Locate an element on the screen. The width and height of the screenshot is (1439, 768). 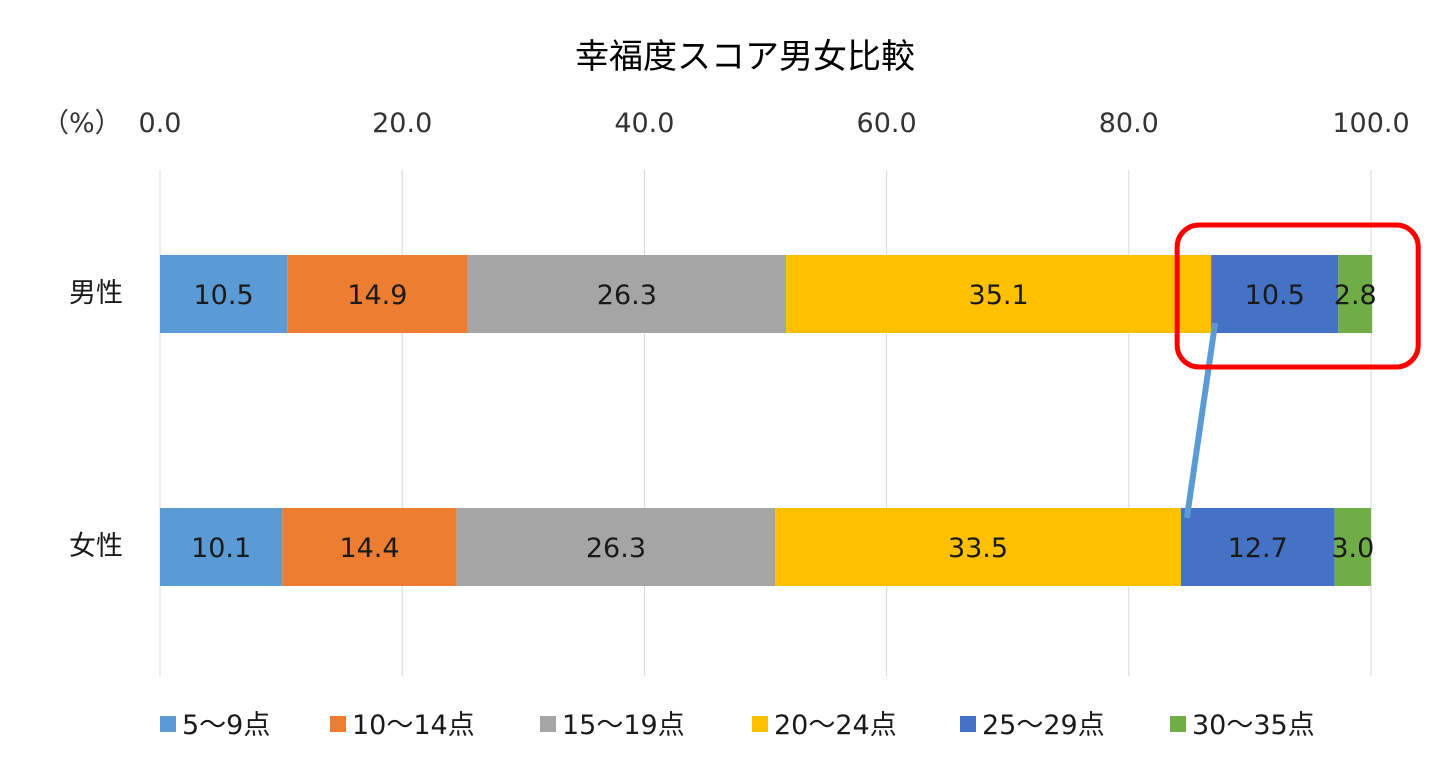
legend-label: 30～35点 is located at coordinates (1253, 725).